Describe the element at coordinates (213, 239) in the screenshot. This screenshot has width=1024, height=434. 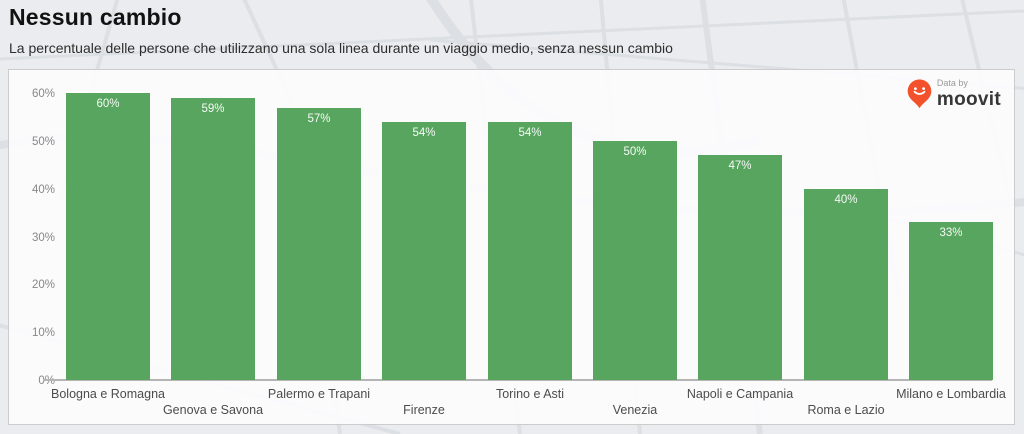
I see `bar-genova-e-savona: 59%` at that location.